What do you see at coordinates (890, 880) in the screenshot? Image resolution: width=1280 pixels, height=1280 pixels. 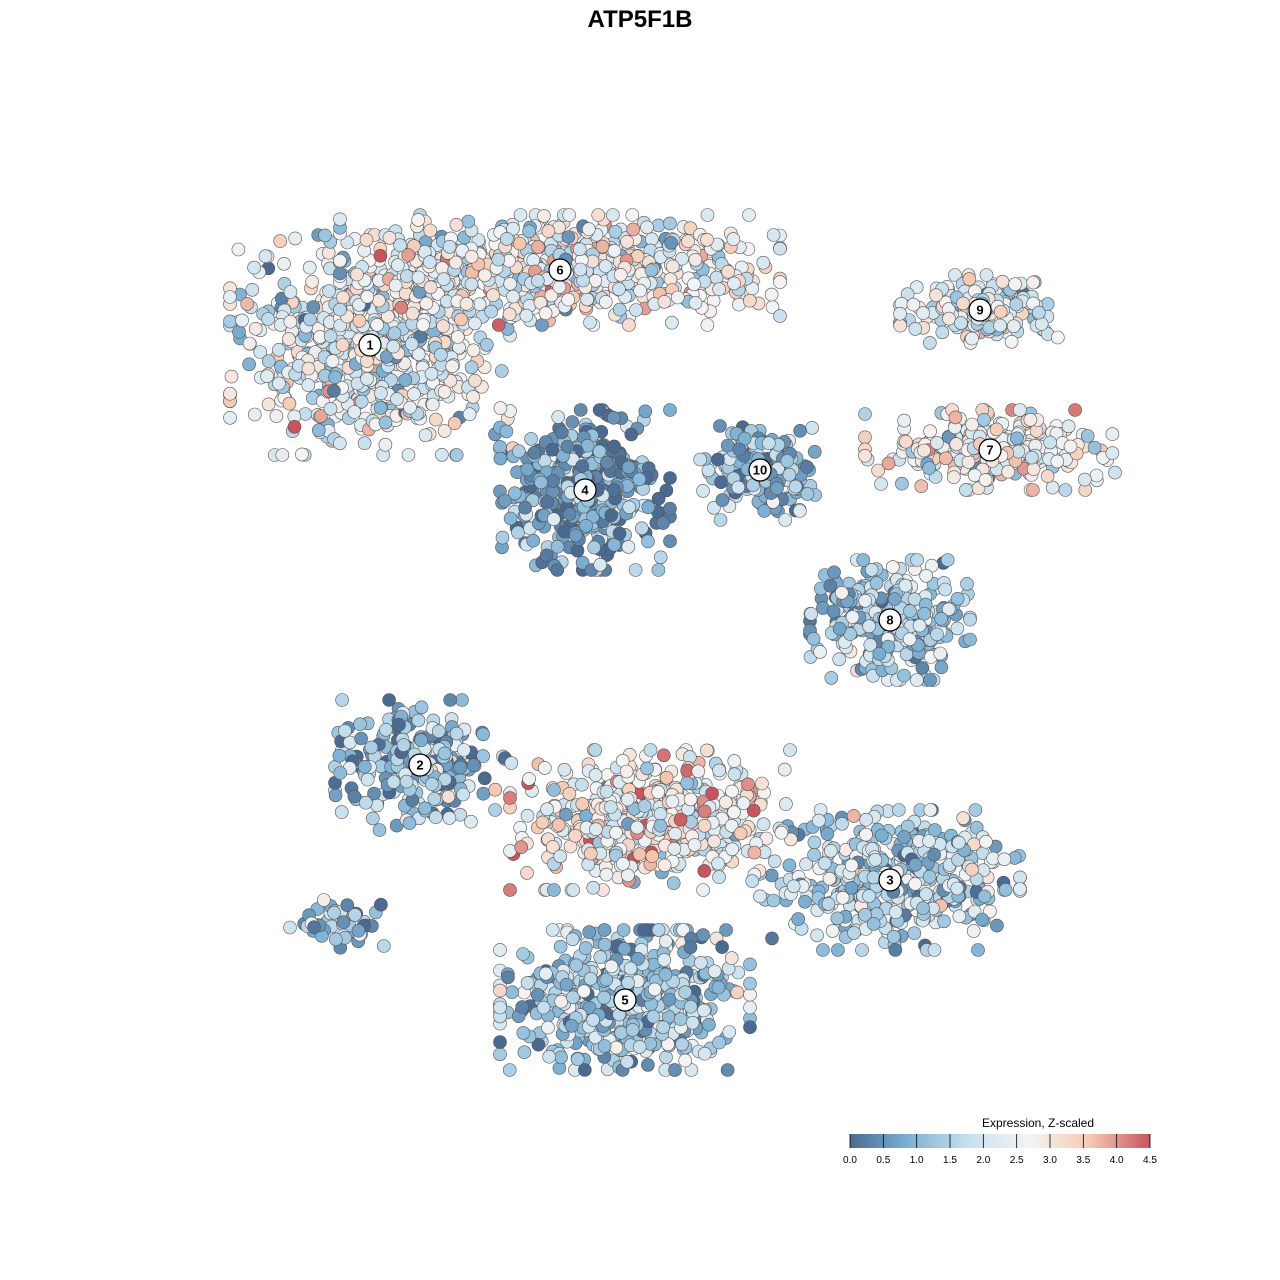 I see `cluster-label-3: 3` at bounding box center [890, 880].